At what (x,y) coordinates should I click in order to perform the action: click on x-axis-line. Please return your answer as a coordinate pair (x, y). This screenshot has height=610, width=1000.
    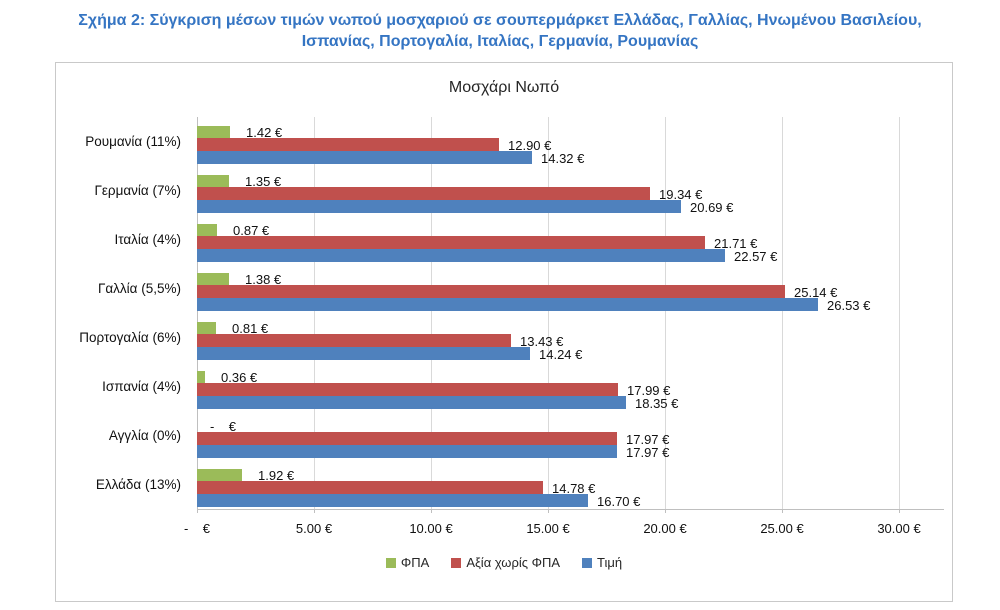
    Looking at the image, I should click on (570, 509).